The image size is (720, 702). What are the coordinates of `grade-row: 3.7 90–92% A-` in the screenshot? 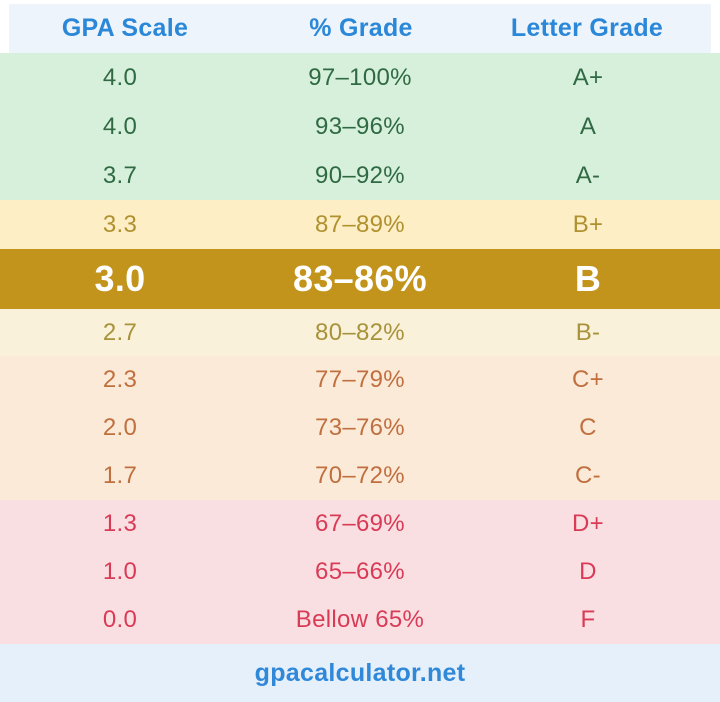 It's located at (360, 175).